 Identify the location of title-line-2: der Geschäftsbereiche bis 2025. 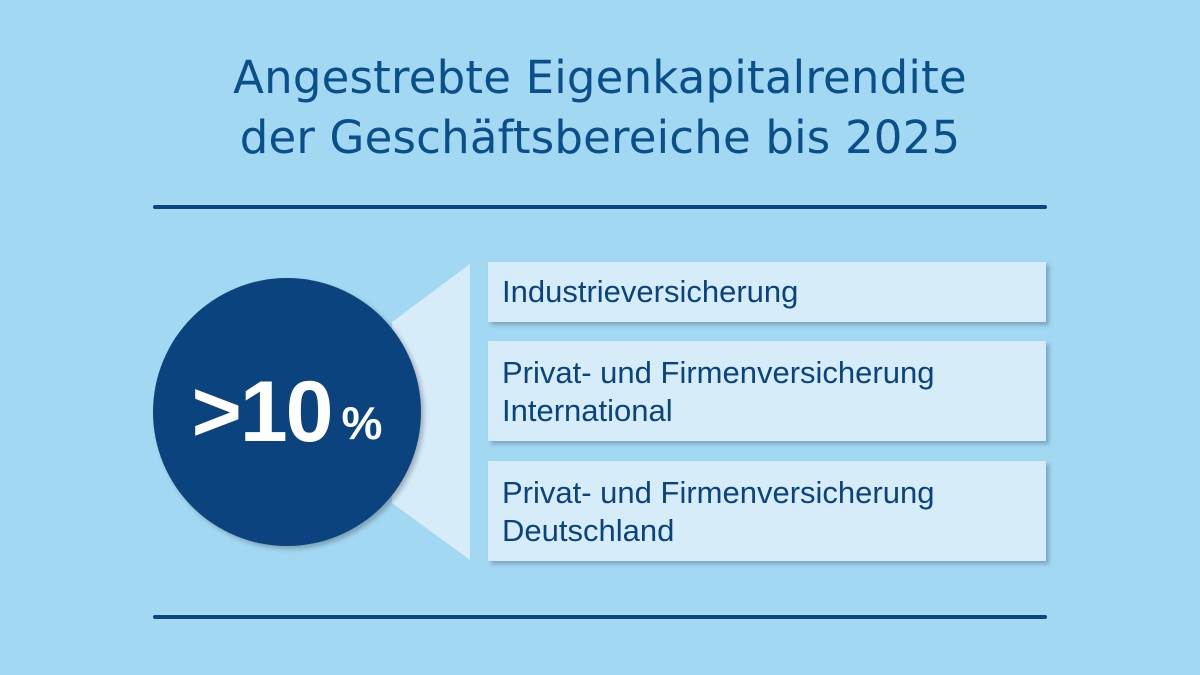
(600, 137).